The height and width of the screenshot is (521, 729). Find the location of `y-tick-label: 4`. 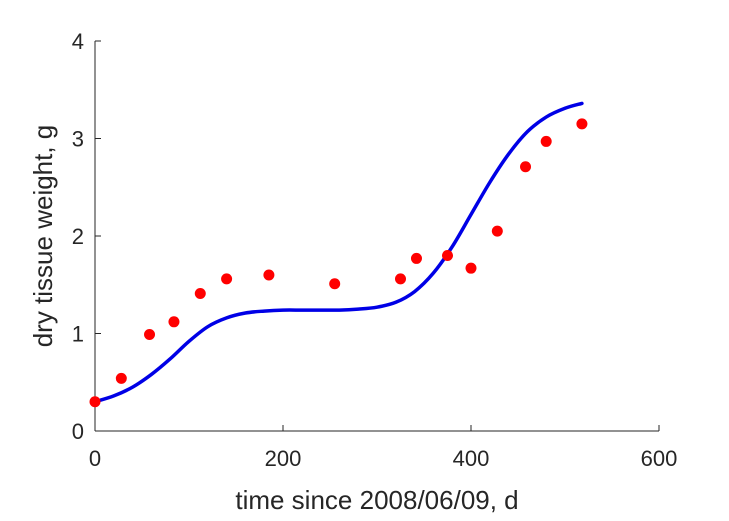

y-tick-label: 4 is located at coordinates (78, 41).